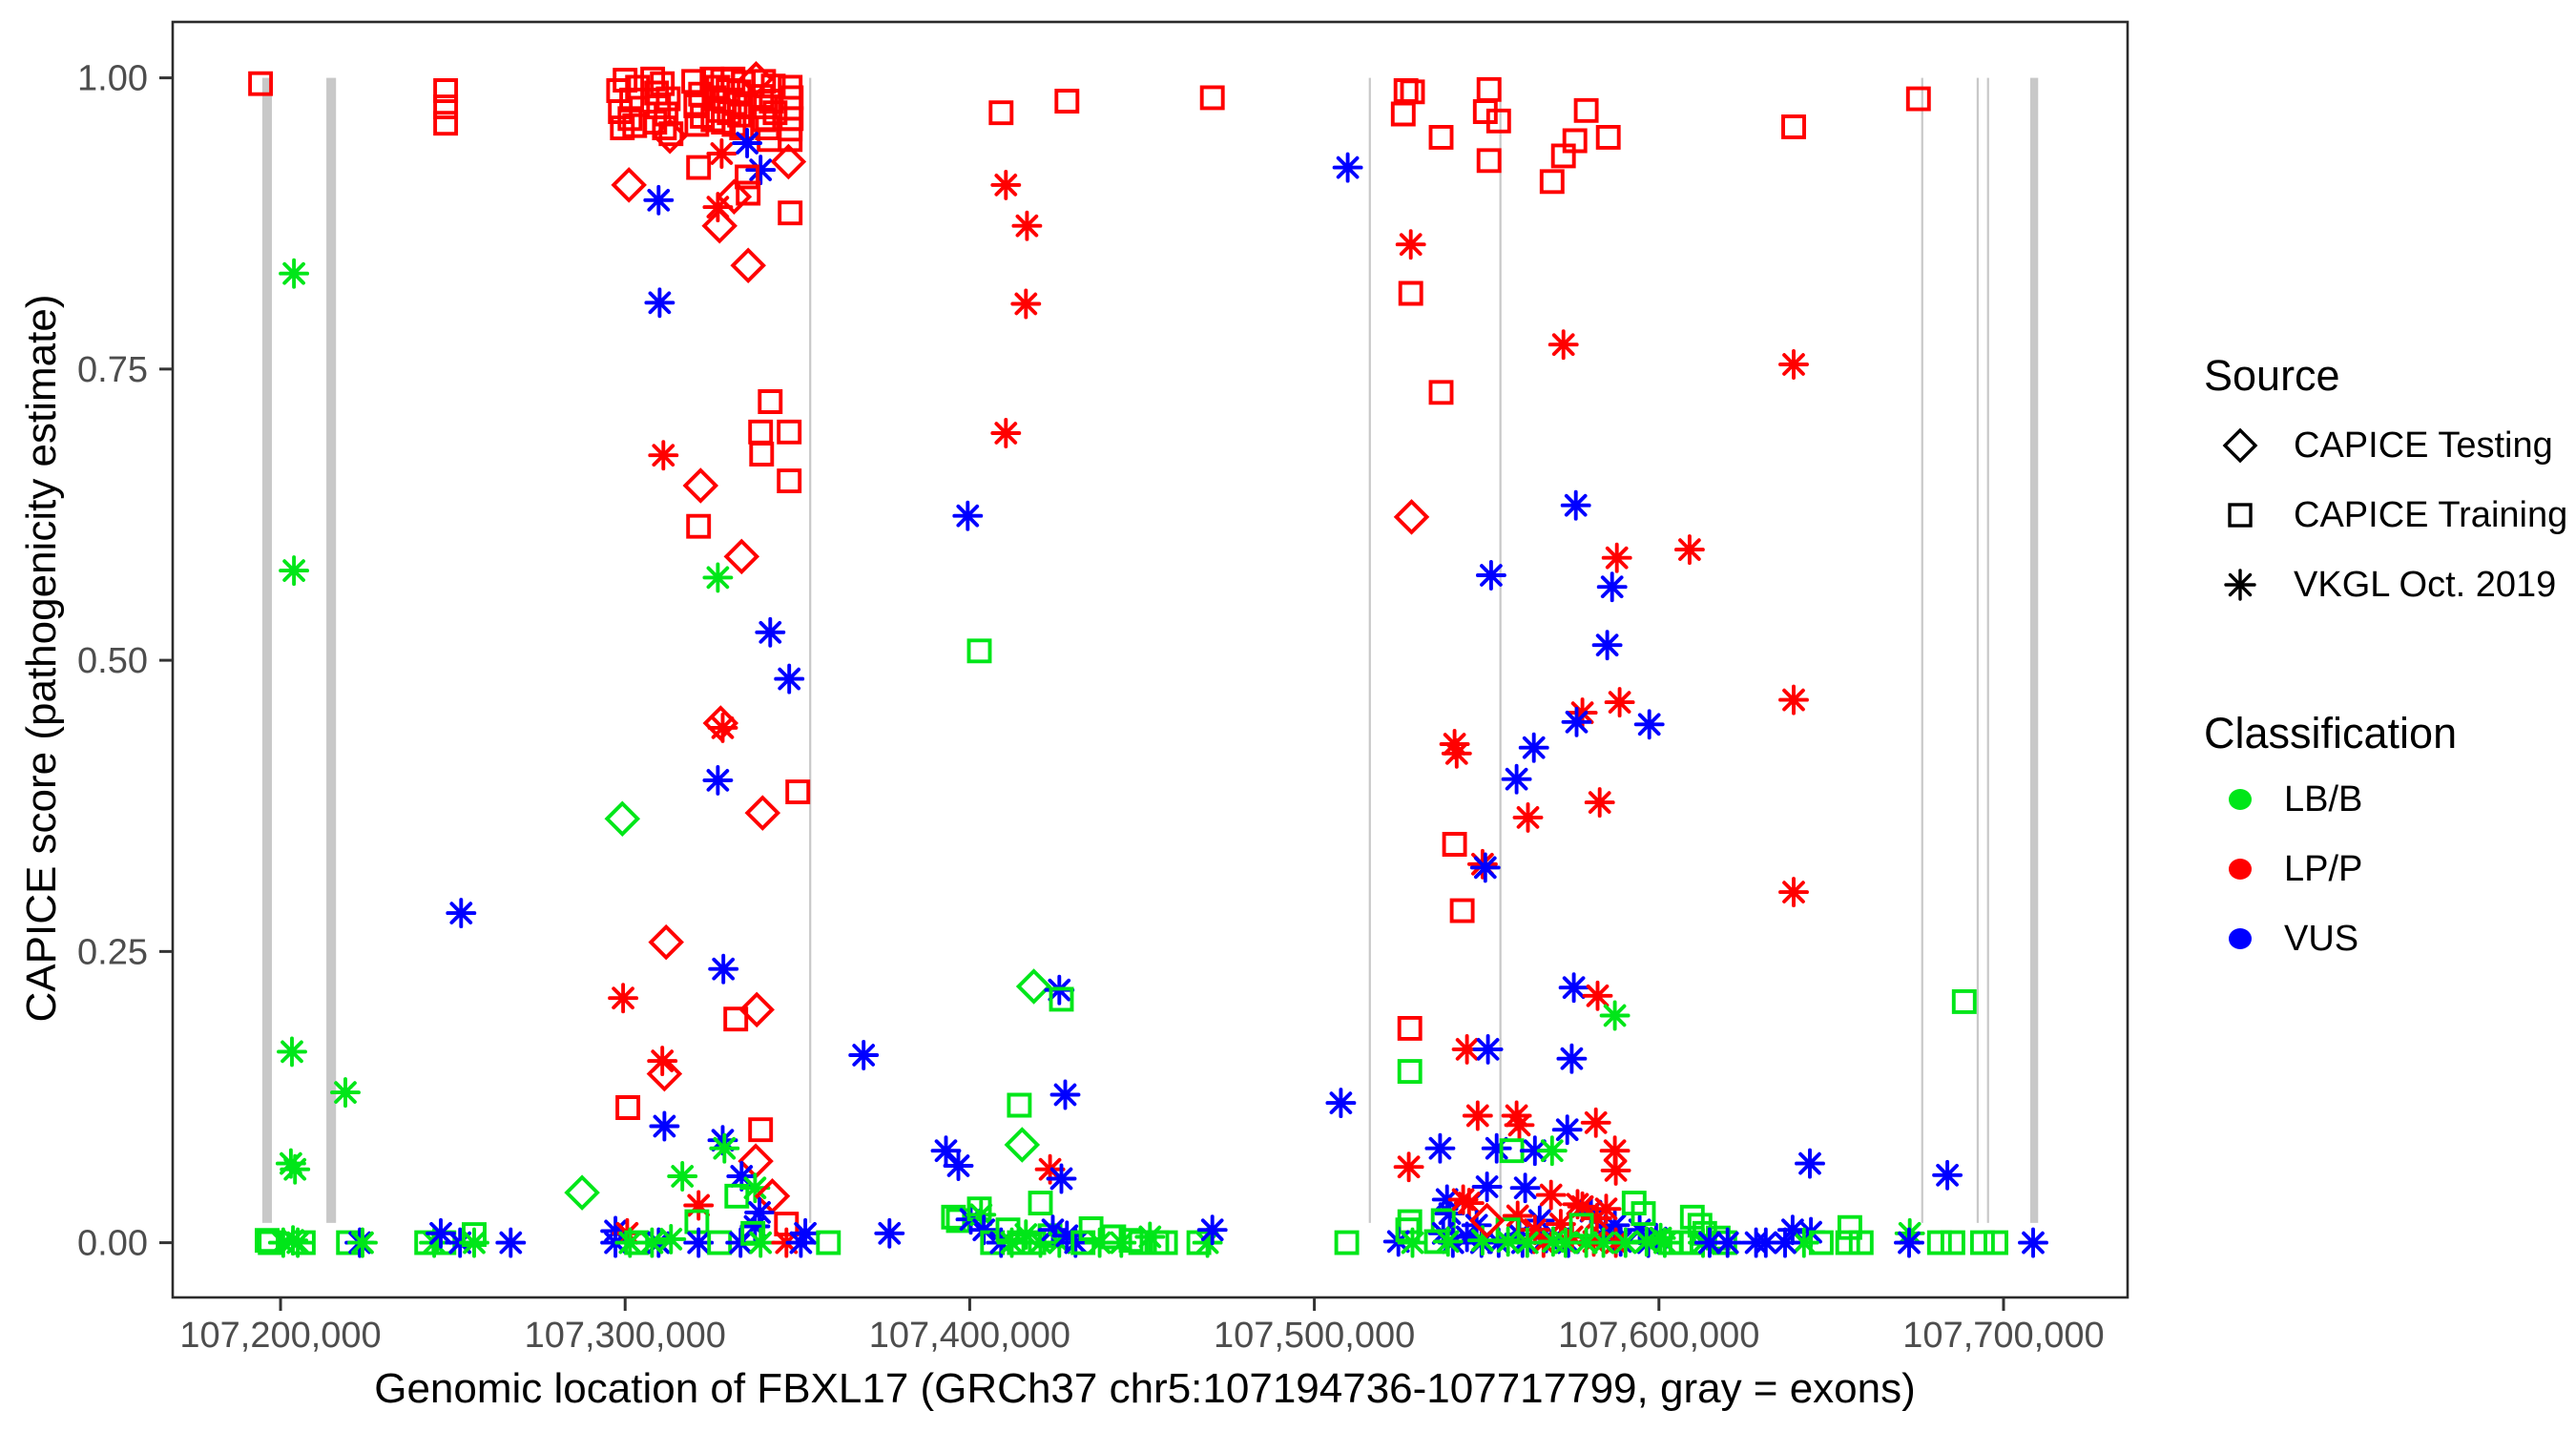 Image resolution: width=2576 pixels, height=1431 pixels. Describe the element at coordinates (2321, 938) in the screenshot. I see `legend-item-label: VUS` at that location.